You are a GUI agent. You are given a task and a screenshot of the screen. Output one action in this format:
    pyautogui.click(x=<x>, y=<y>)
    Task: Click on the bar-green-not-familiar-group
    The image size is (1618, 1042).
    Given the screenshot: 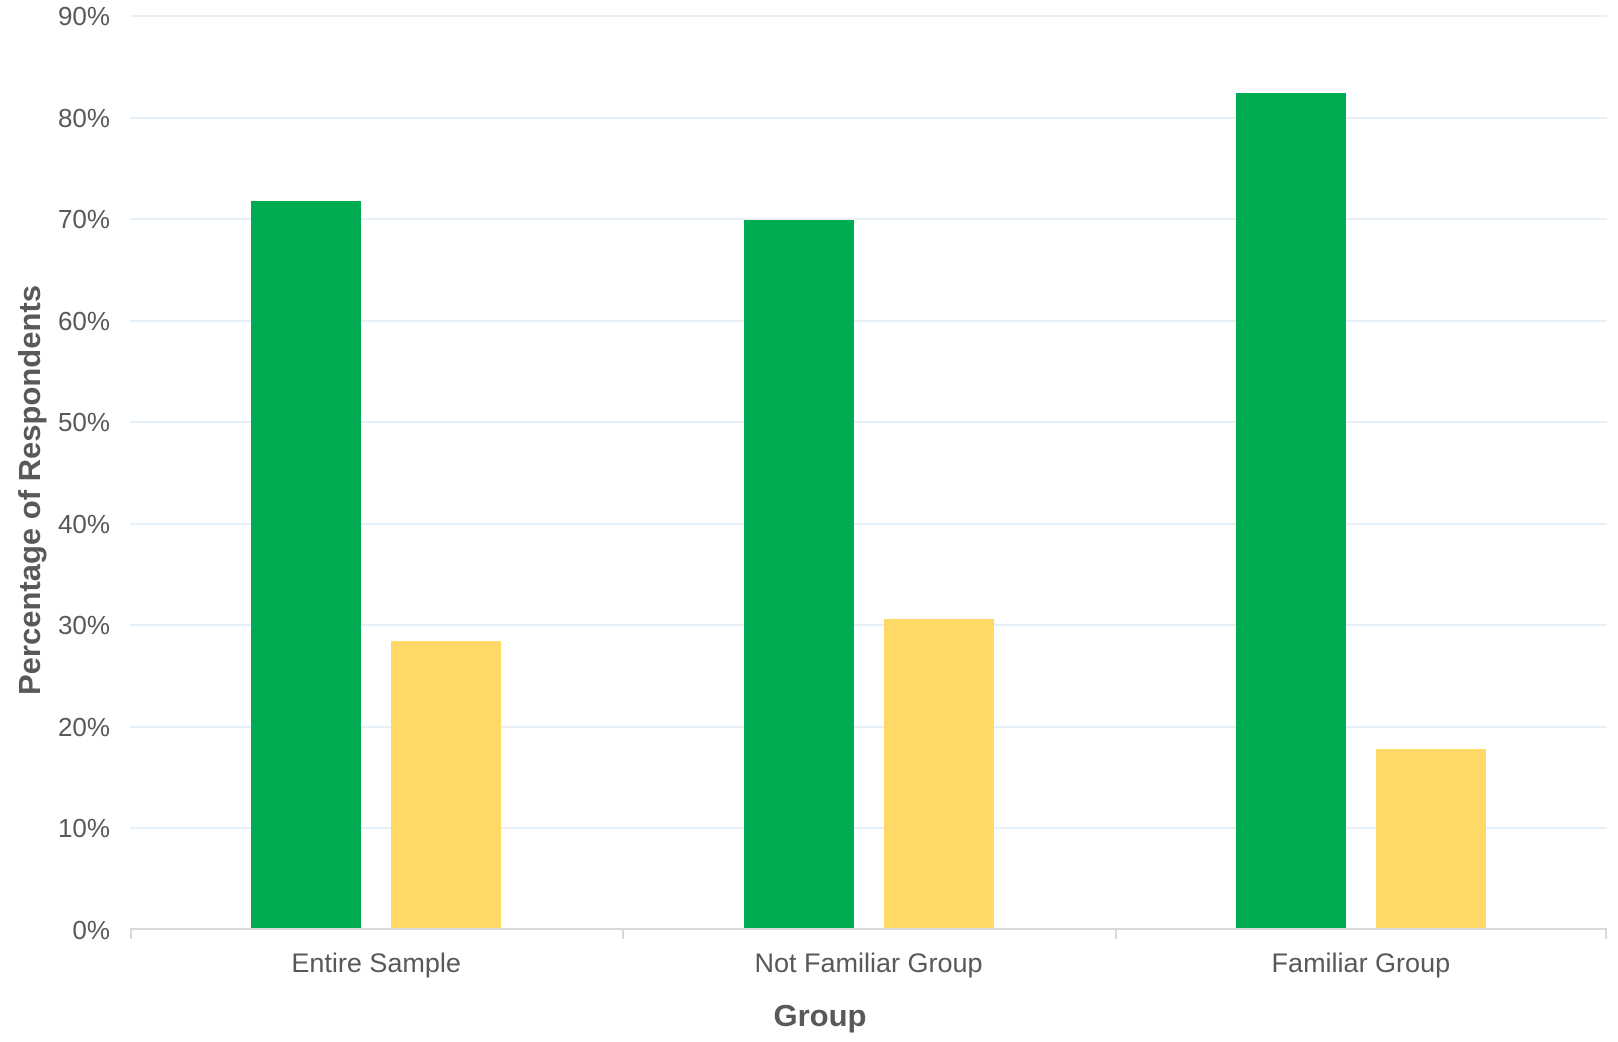 What is the action you would take?
    pyautogui.click(x=798, y=574)
    